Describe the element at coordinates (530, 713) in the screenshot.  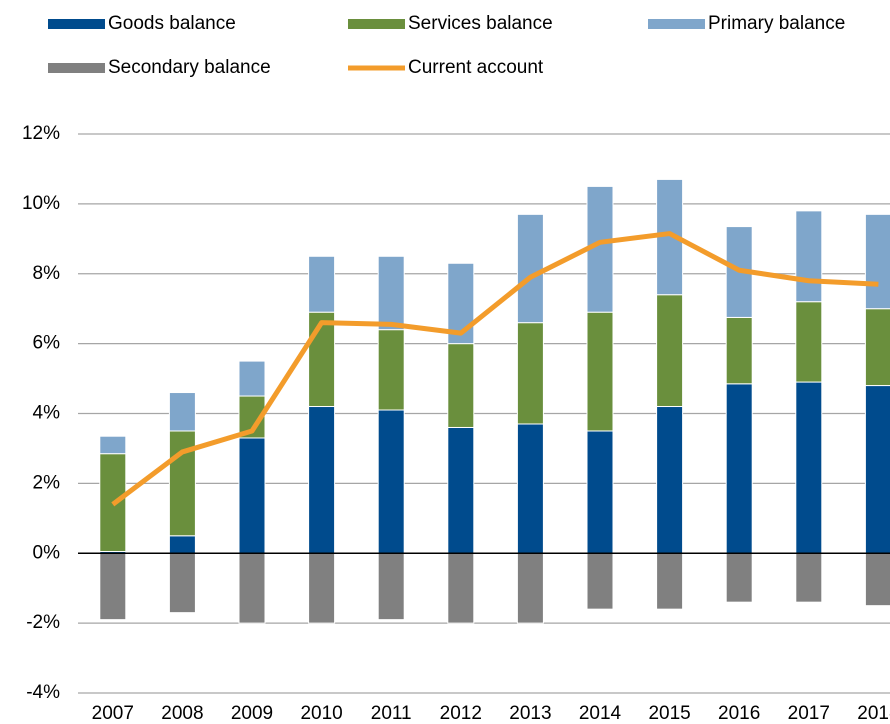
I see `x-tick-label: 2013` at that location.